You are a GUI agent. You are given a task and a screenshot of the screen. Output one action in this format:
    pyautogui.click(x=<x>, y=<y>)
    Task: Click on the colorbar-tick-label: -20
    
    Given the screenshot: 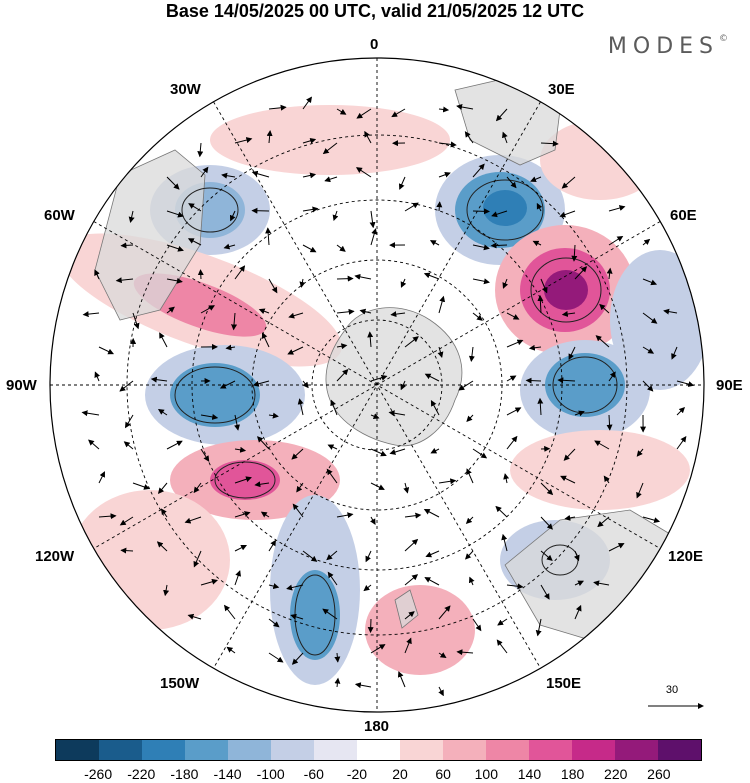 What is the action you would take?
    pyautogui.click(x=357, y=774)
    